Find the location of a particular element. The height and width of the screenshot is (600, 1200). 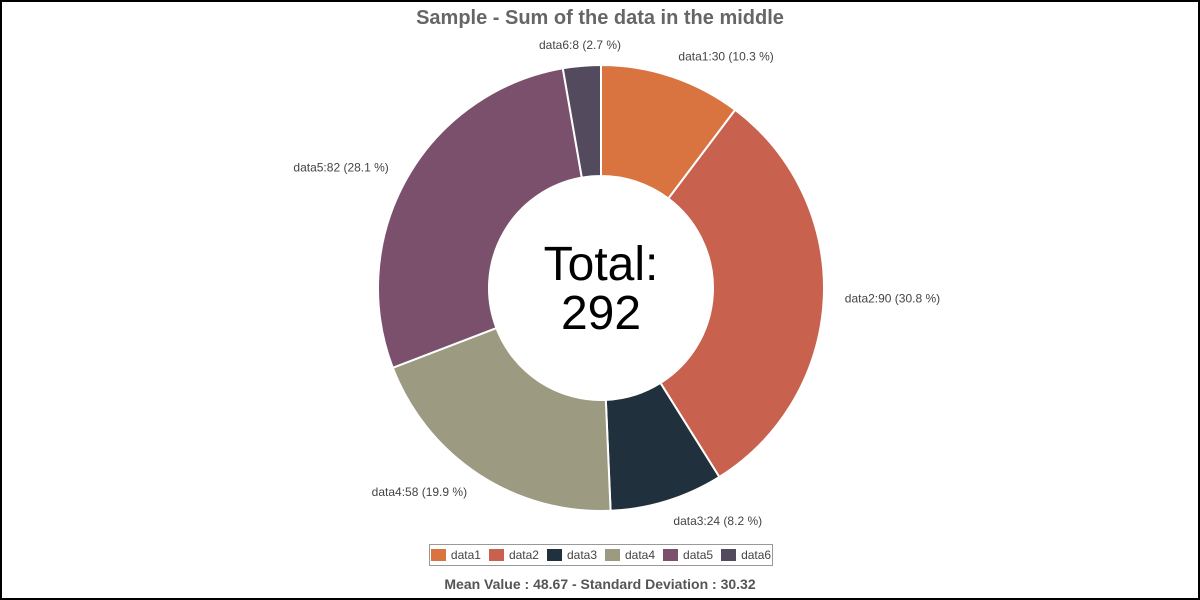

legend-label-data5: data5 is located at coordinates (698, 555).